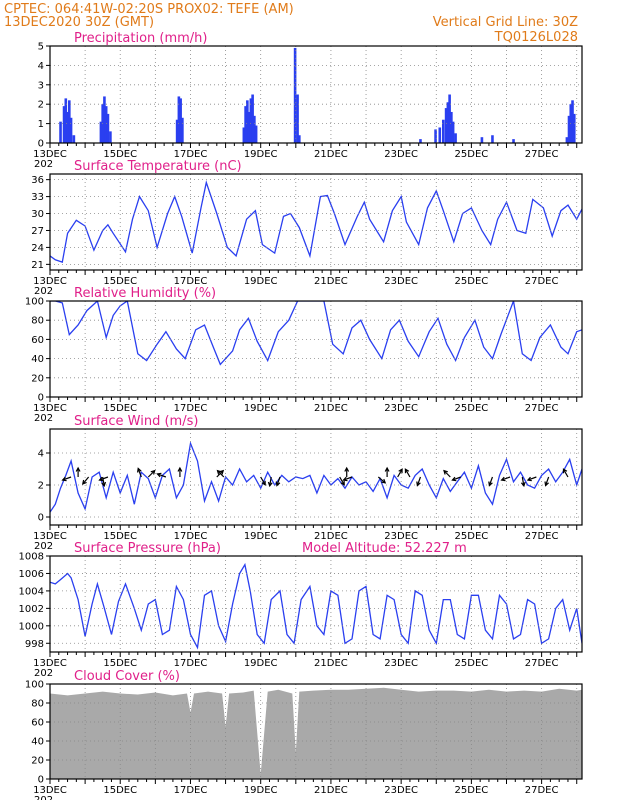 This screenshot has width=618, height=800. I want to click on temperature-line, so click(316, 221).